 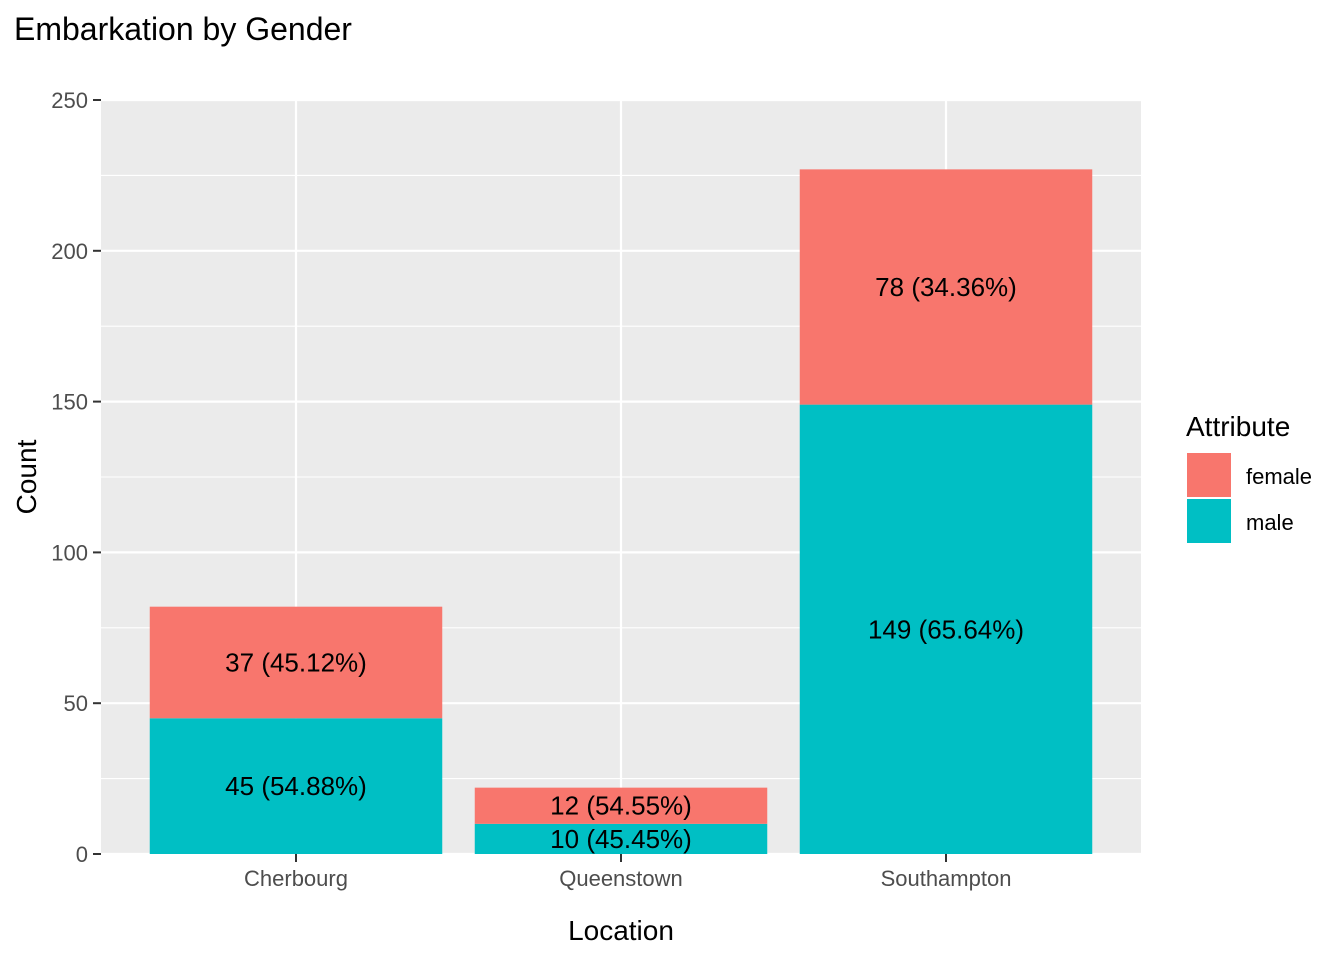 I want to click on x-axis-title: Location, so click(x=621, y=930).